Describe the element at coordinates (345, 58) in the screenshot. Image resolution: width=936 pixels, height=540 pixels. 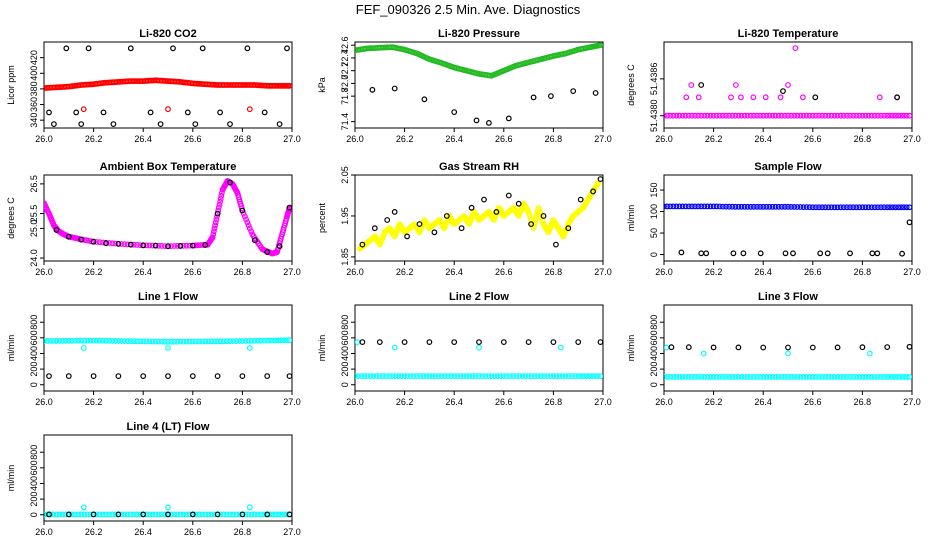
I see `y-tick-label: 72.4` at that location.